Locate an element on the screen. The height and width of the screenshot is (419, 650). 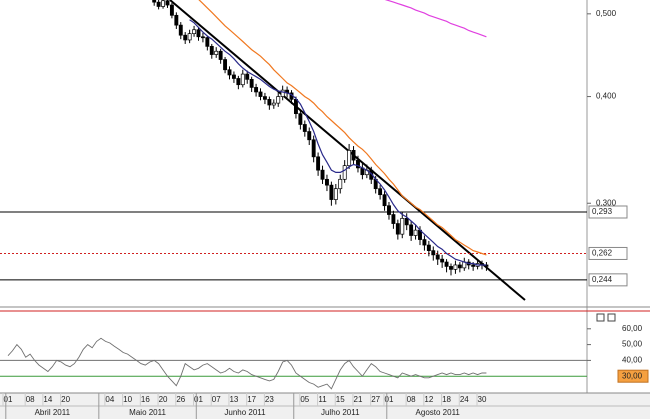
x-tick-label: 21 is located at coordinates (358, 399).